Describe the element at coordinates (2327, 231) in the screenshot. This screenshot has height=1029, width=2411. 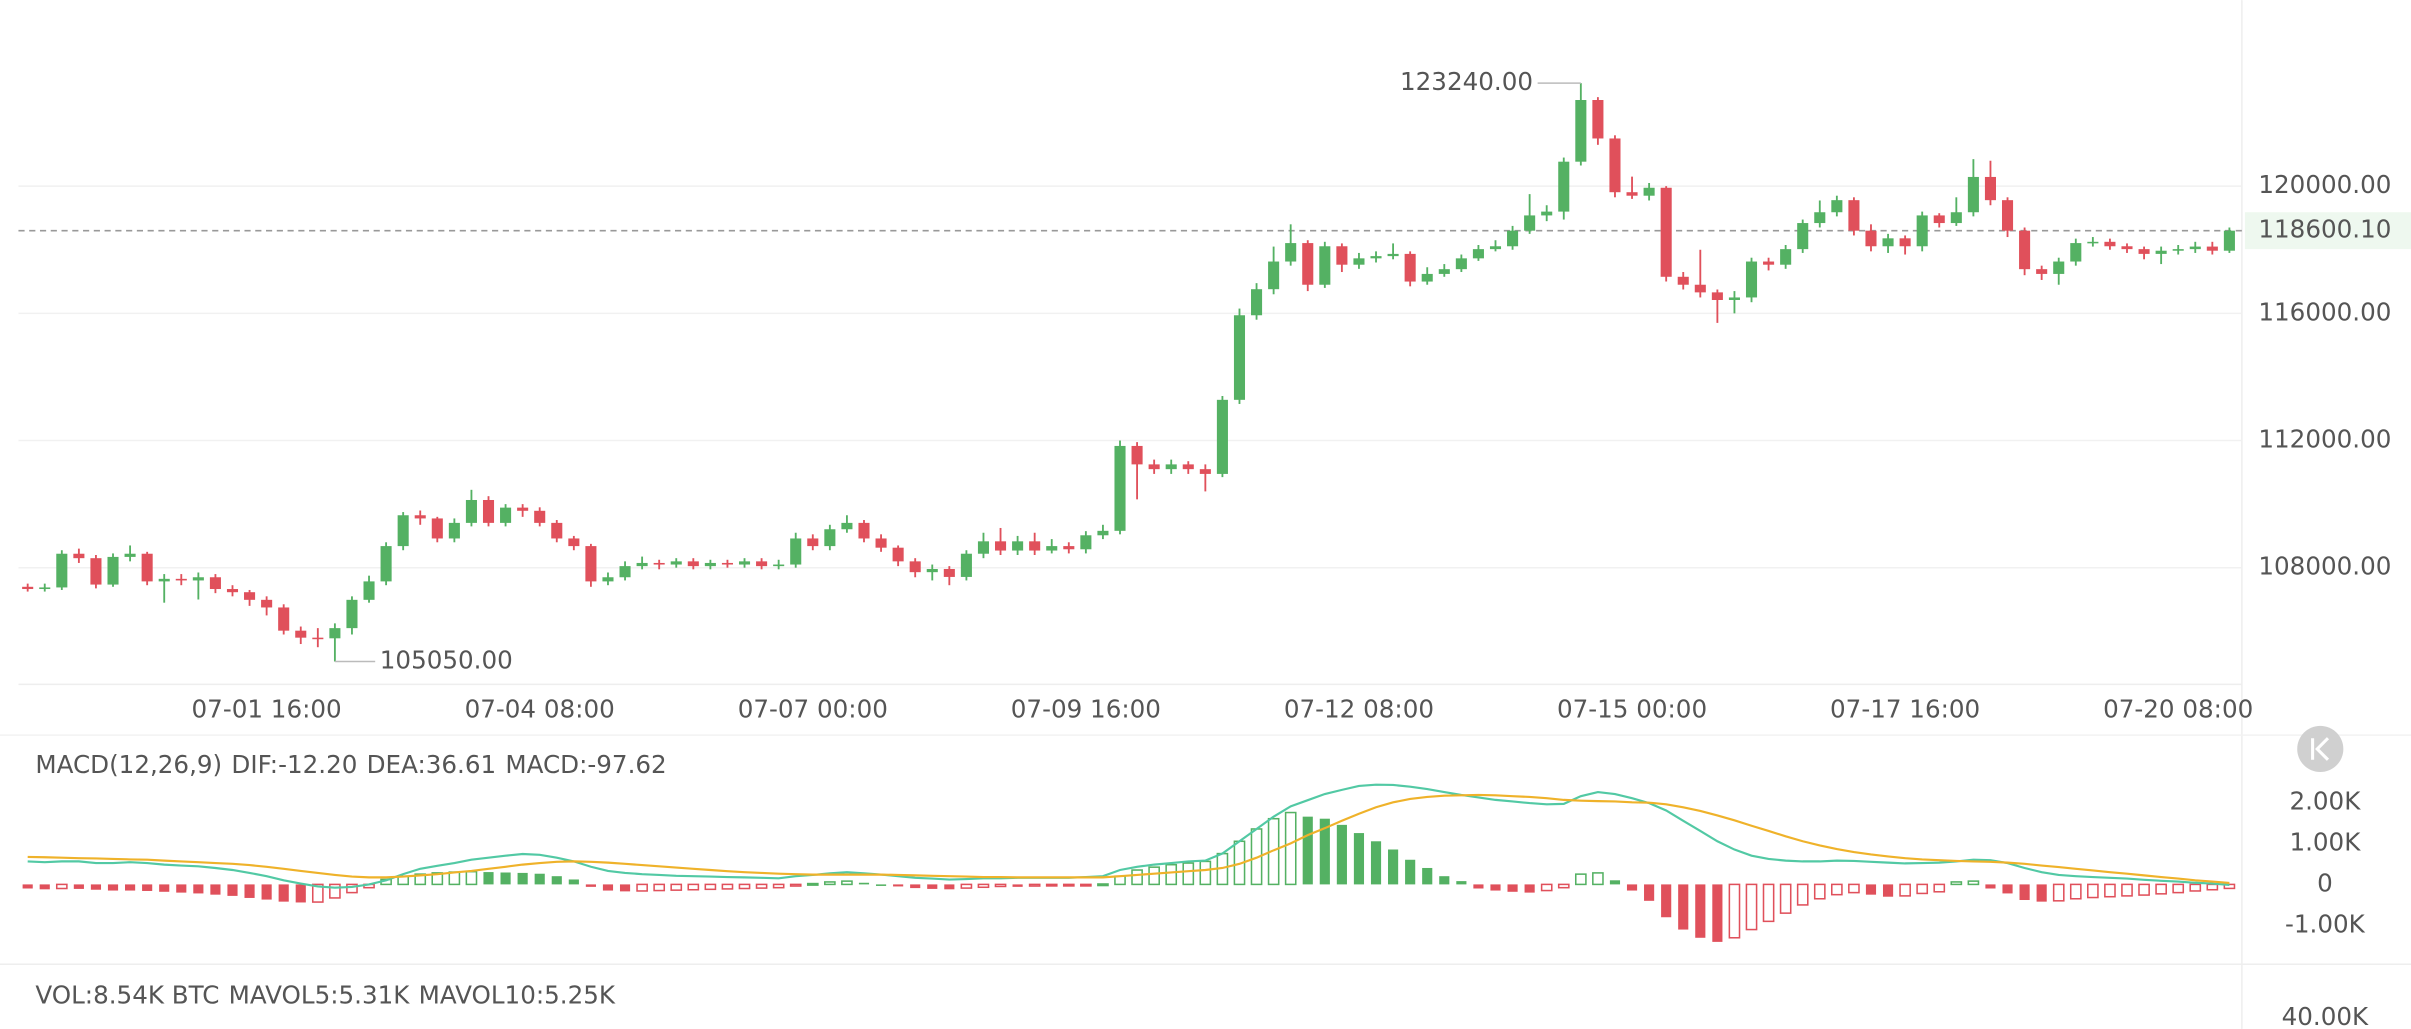
I see `last-price-box` at that location.